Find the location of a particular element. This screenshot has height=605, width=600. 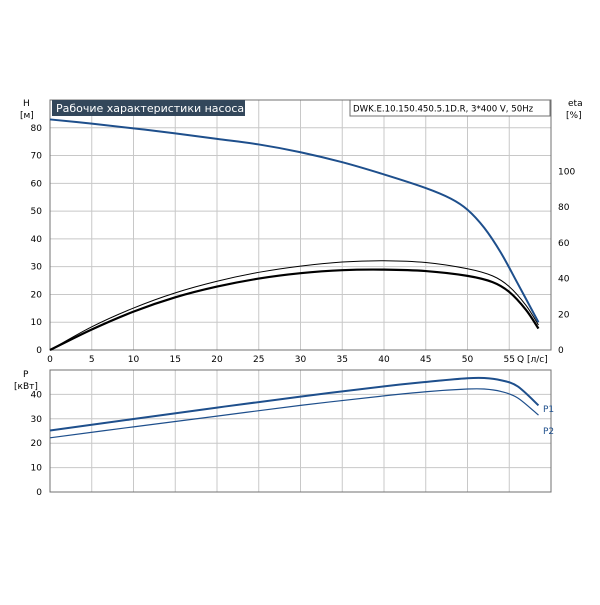

power-tick-label: 40 is located at coordinates (37, 395).